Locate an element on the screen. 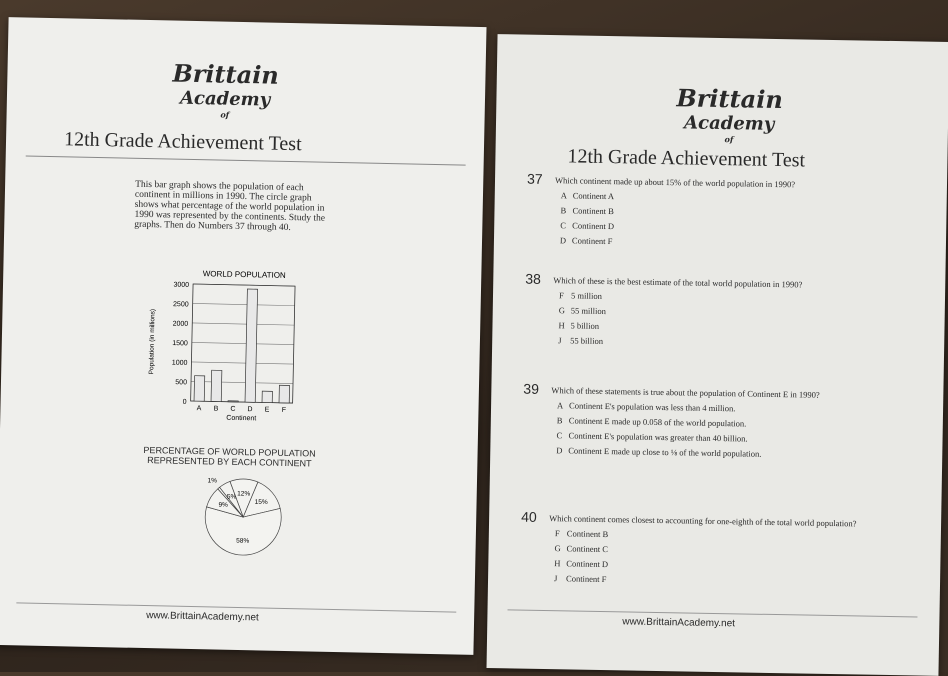  pie-chart: 12% 15% 58% 9% 1% 5% is located at coordinates (243, 516).